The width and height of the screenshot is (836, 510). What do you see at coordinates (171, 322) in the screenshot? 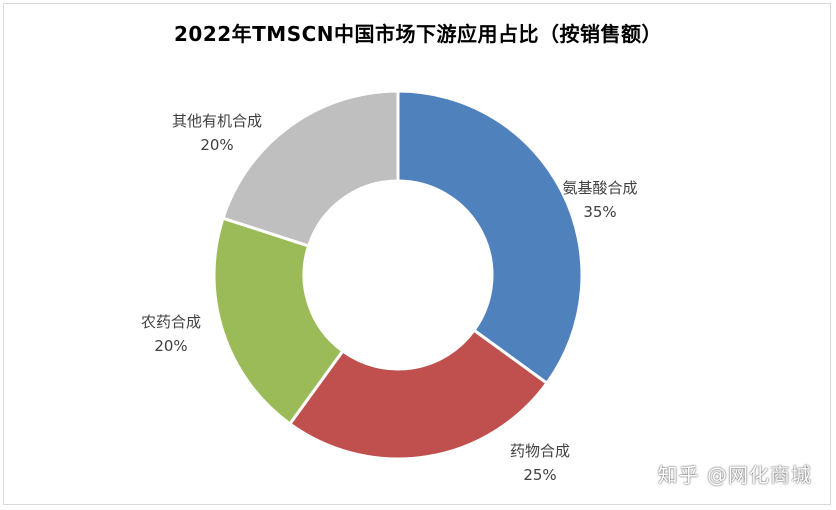
I see `slice-label-3: 农药合成` at bounding box center [171, 322].